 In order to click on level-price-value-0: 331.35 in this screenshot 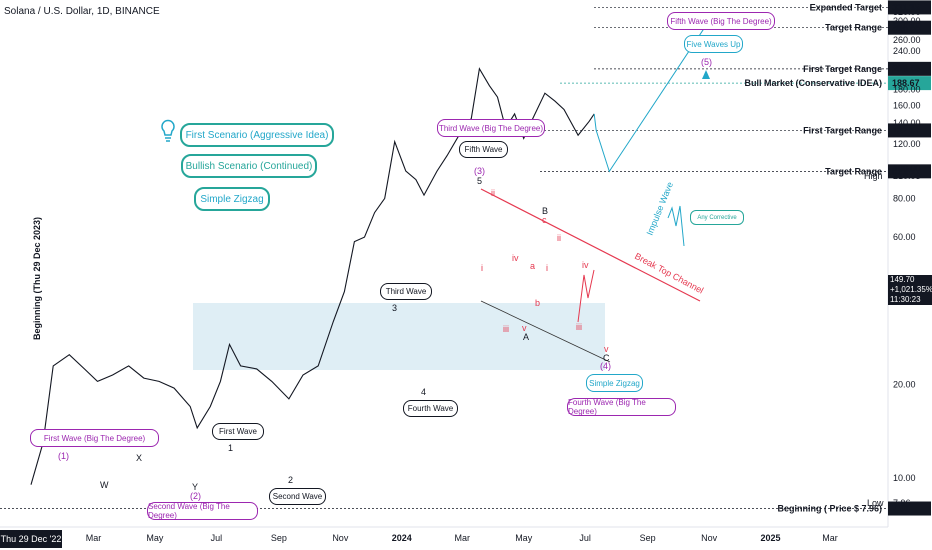, I will do `click(906, 7)`.